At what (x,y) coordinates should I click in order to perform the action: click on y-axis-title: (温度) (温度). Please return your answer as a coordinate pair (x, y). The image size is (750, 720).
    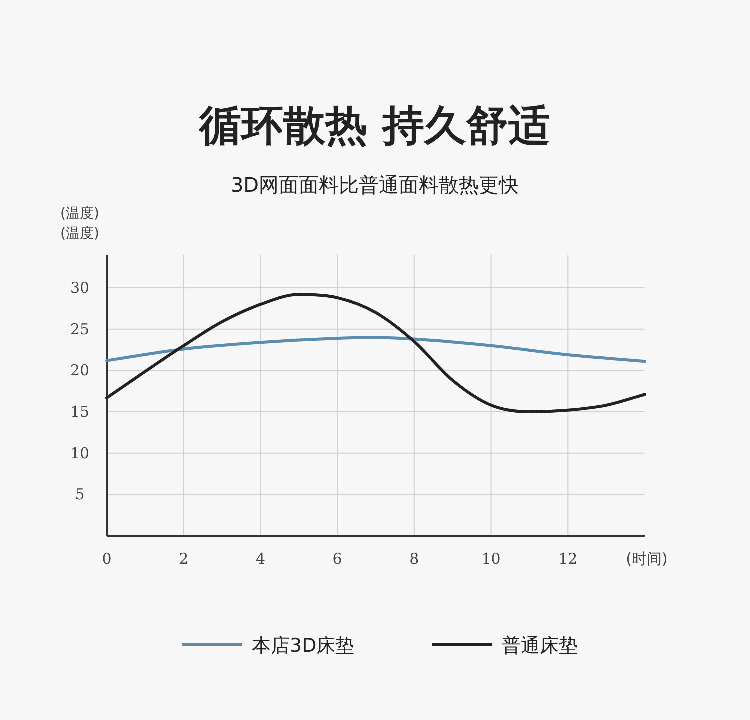
    Looking at the image, I should click on (80, 224).